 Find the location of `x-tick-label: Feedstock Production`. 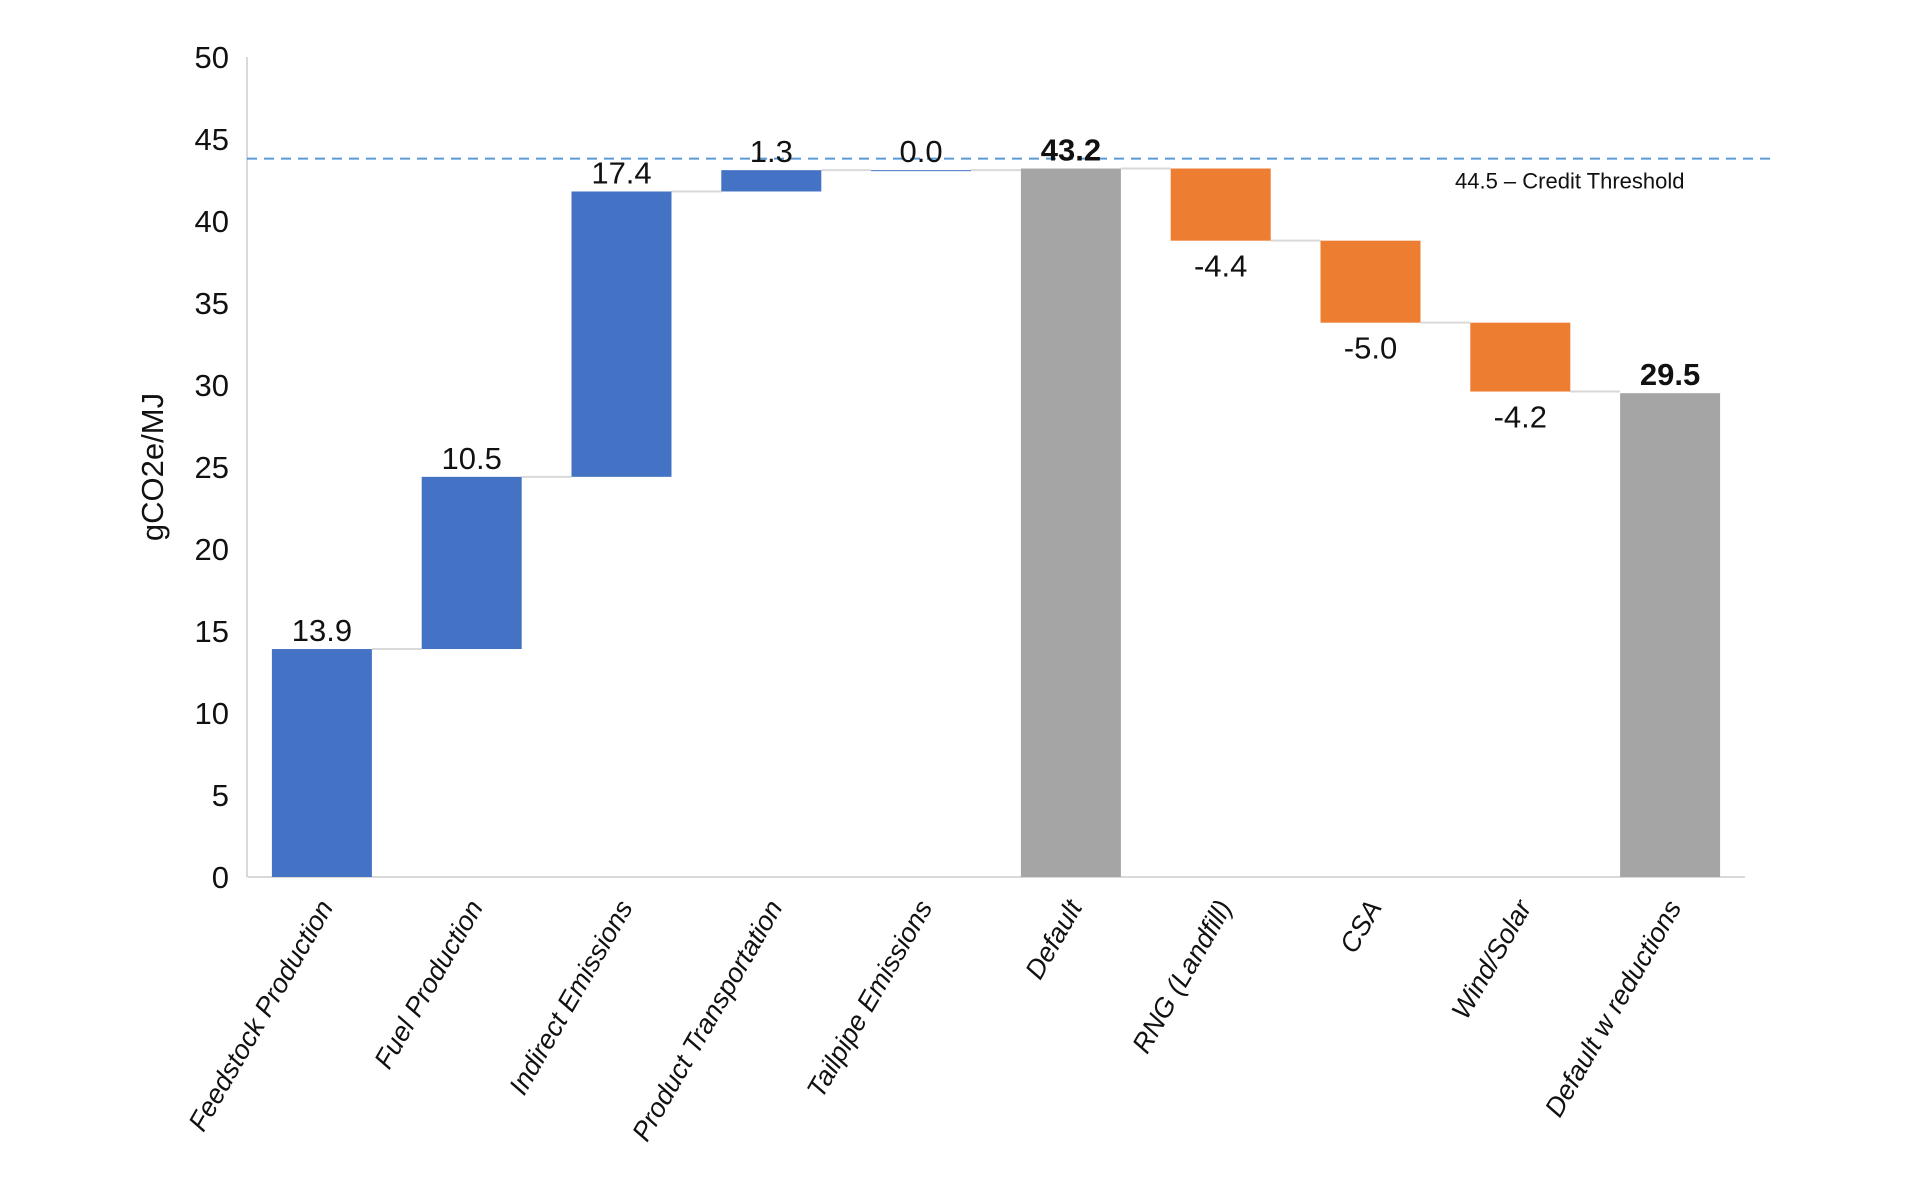

x-tick-label: Feedstock Production is located at coordinates (261, 1015).